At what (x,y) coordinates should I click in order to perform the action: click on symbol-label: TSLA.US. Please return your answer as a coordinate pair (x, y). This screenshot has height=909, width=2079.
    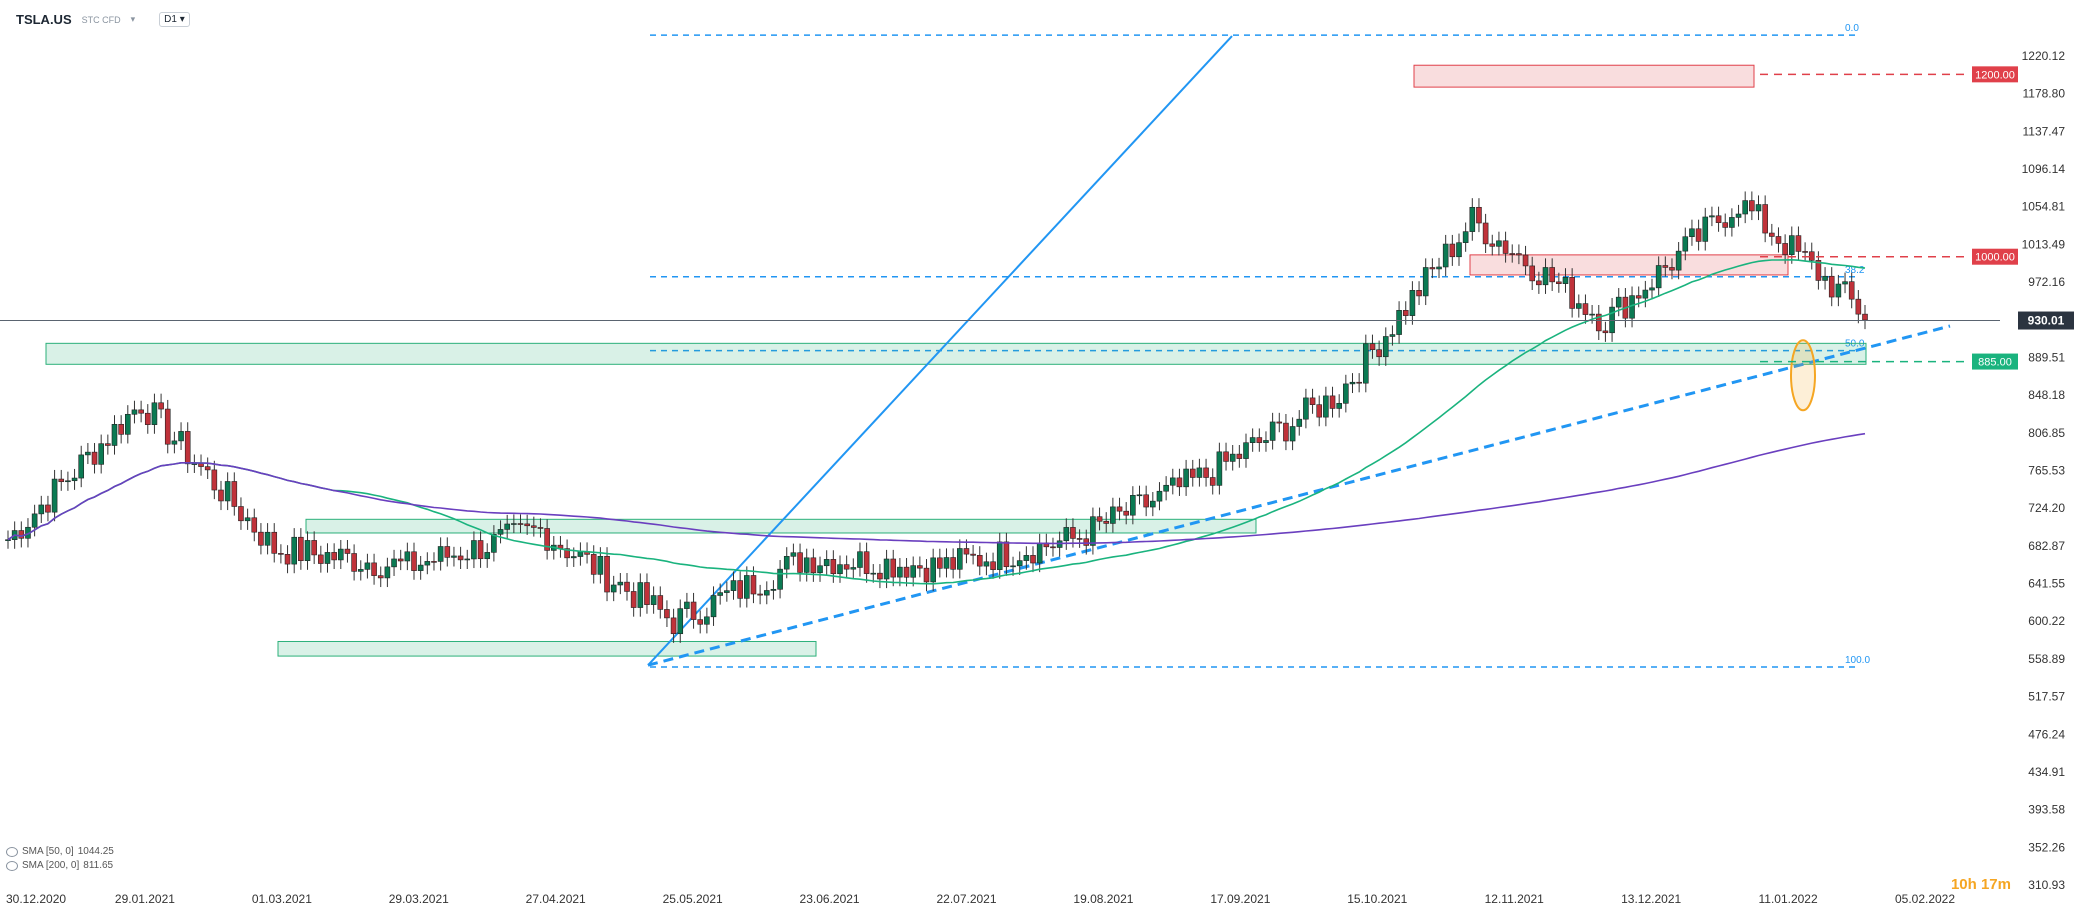
    Looking at the image, I should click on (44, 19).